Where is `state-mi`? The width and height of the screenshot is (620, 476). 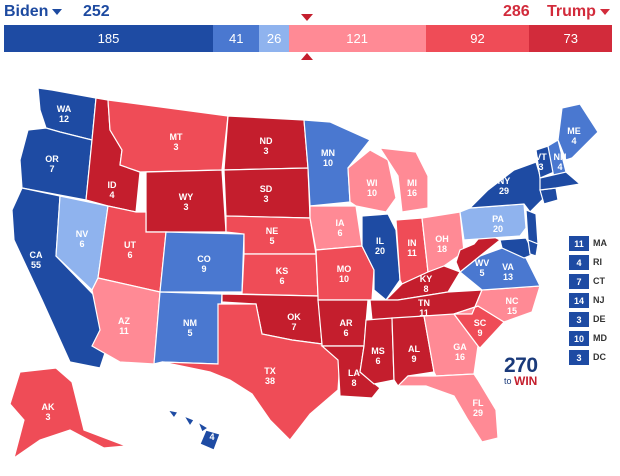
state-mi is located at coordinates (403, 180).